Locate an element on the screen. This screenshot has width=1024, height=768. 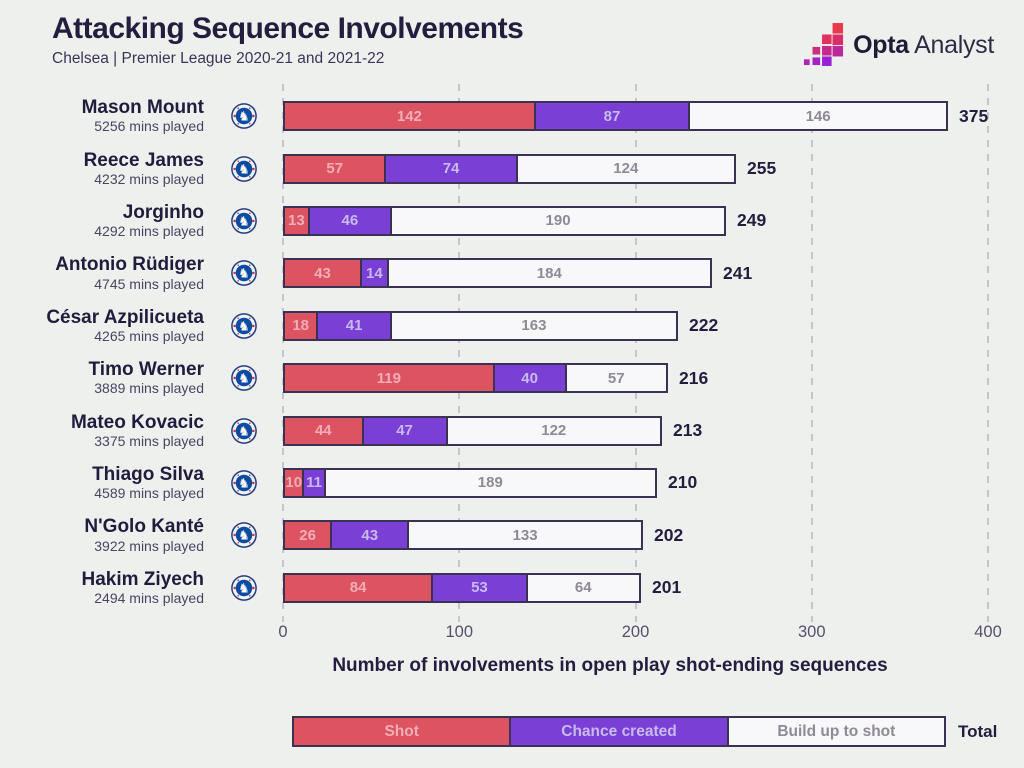
player-mins-played: 4232 mins played is located at coordinates (149, 178).